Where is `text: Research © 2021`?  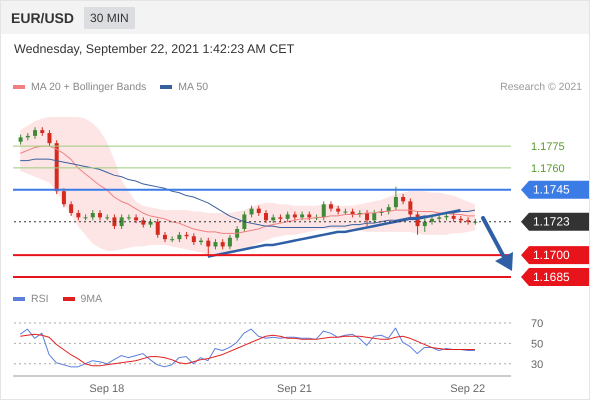
text: Research © 2021 is located at coordinates (541, 87).